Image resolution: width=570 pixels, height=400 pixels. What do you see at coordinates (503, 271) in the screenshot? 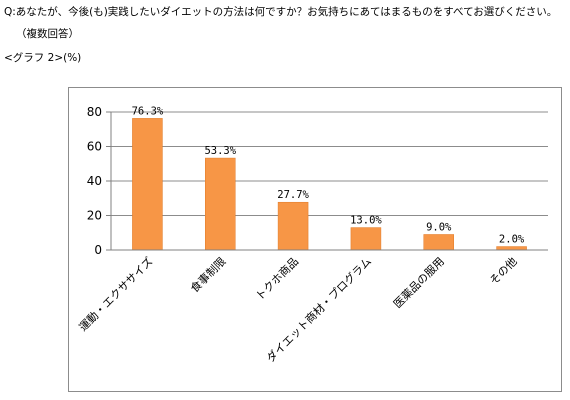
I see `category-label-5: その他` at bounding box center [503, 271].